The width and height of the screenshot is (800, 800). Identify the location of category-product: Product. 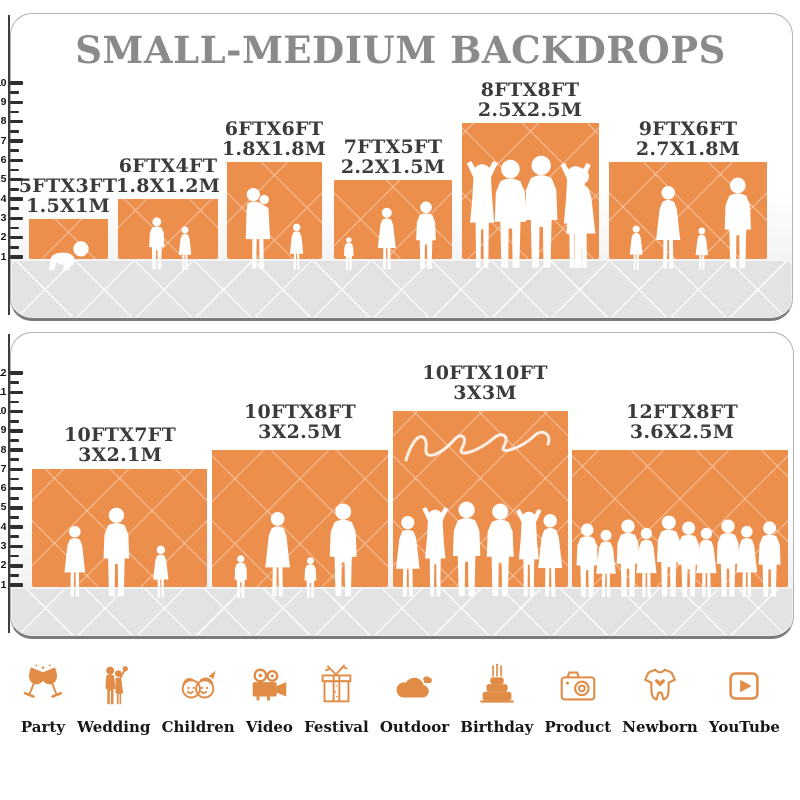
(577, 699).